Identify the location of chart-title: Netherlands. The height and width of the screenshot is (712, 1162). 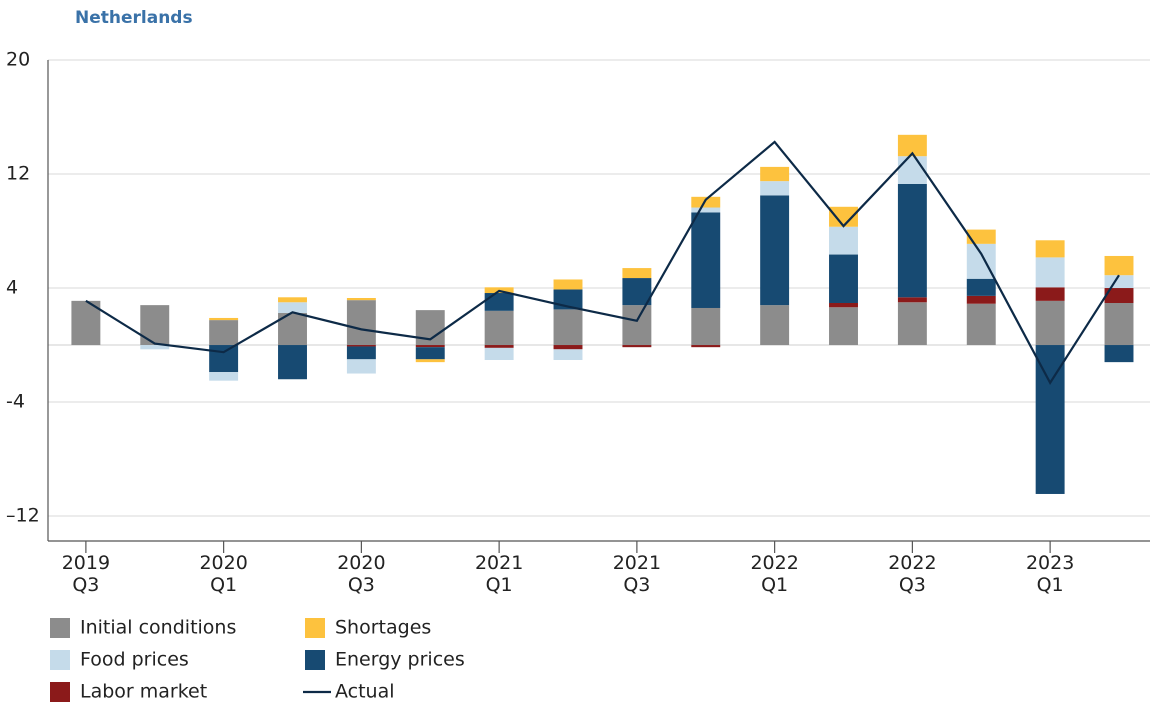
(134, 18).